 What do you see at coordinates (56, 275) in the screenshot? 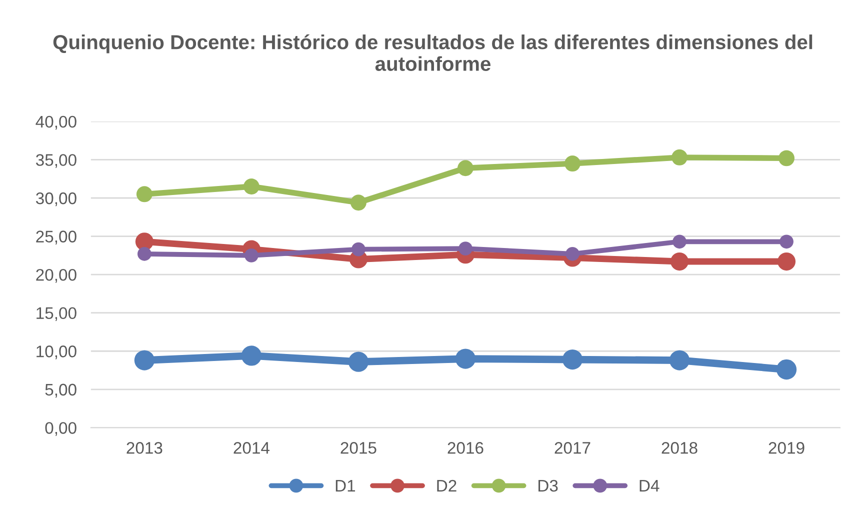
I see `y-tick-label: 20,00` at bounding box center [56, 275].